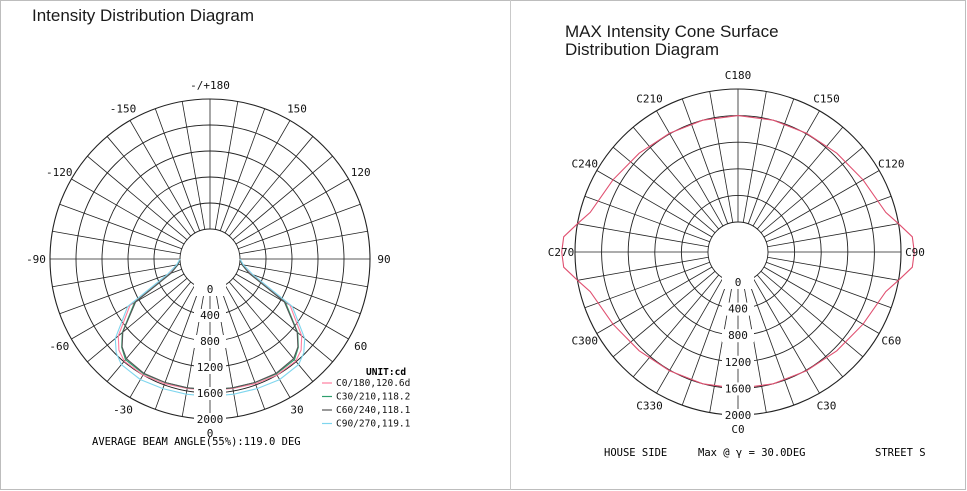 This screenshot has height=491, width=967. What do you see at coordinates (373, 410) in the screenshot?
I see `legend-entry: C60/240,118.1` at bounding box center [373, 410].